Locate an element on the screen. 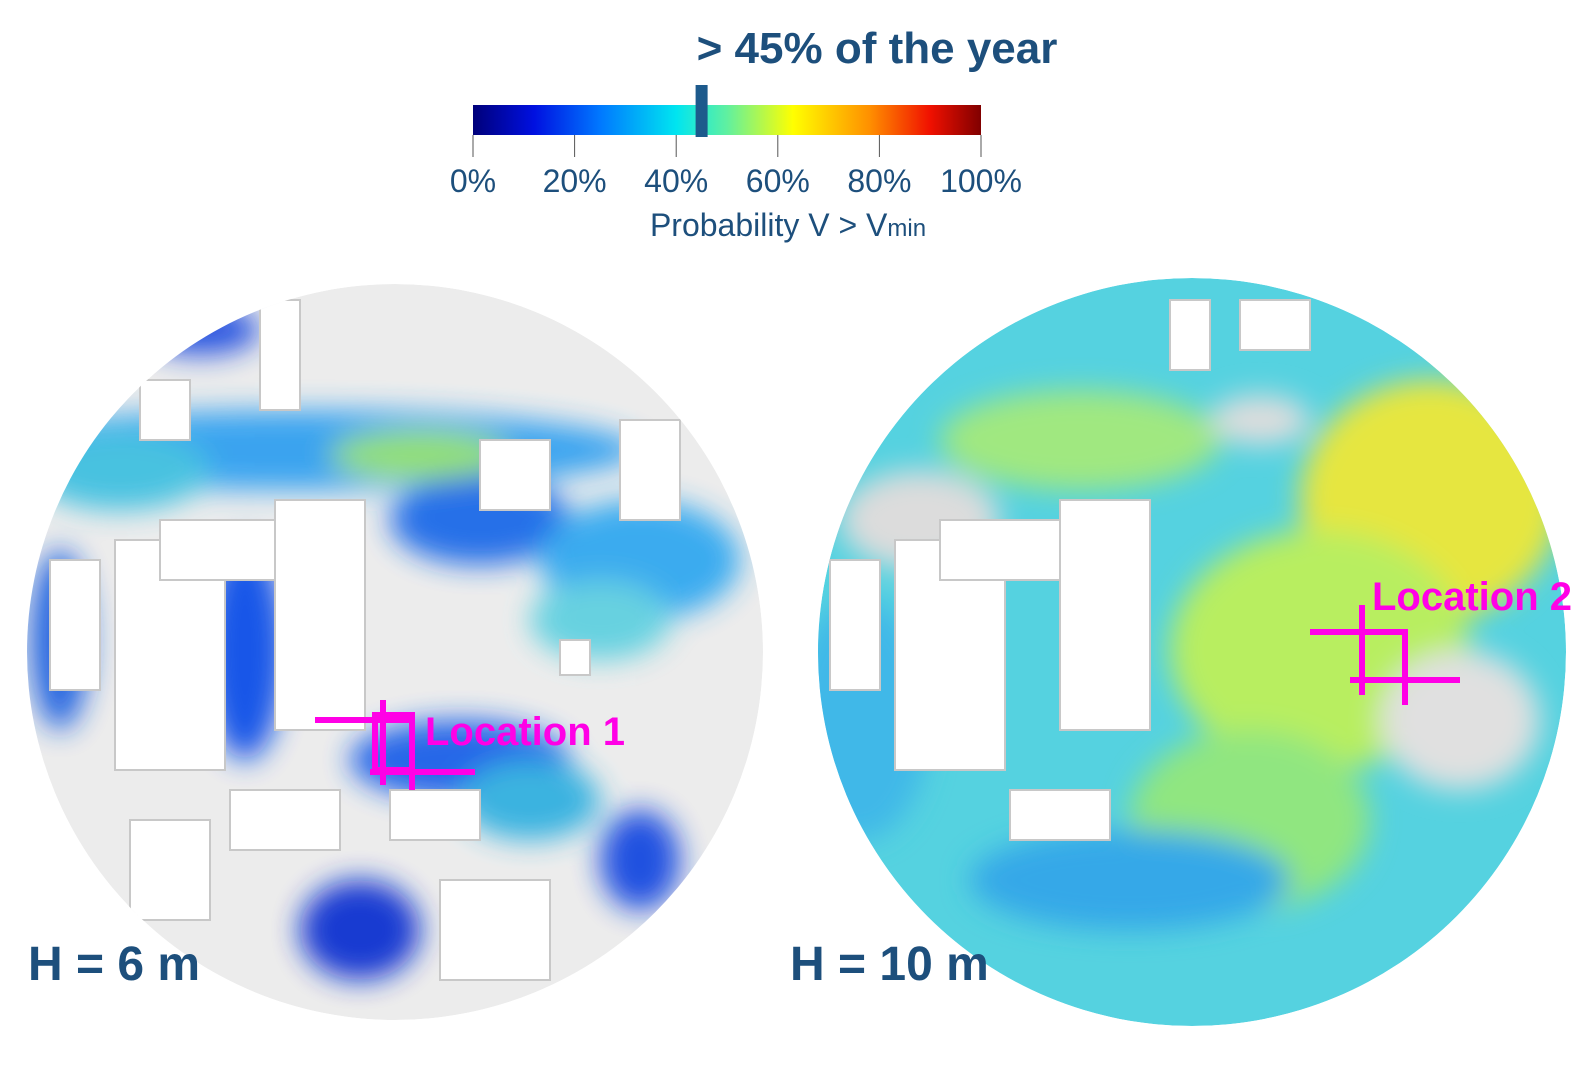 Image resolution: width=1595 pixels, height=1080 pixels. height-label: H = 6 m is located at coordinates (114, 964).